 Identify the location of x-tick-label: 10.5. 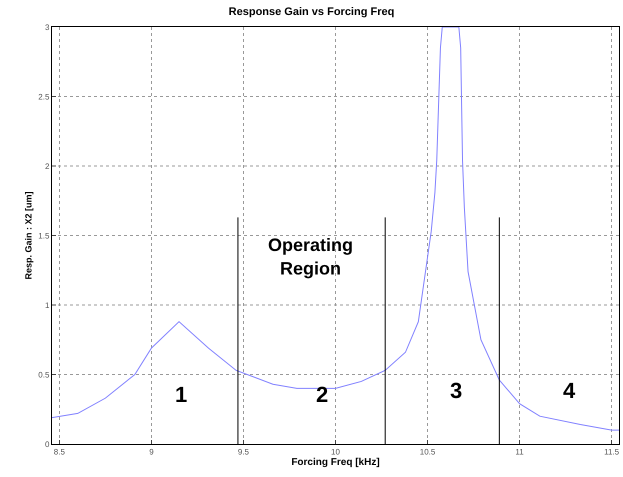
(428, 452).